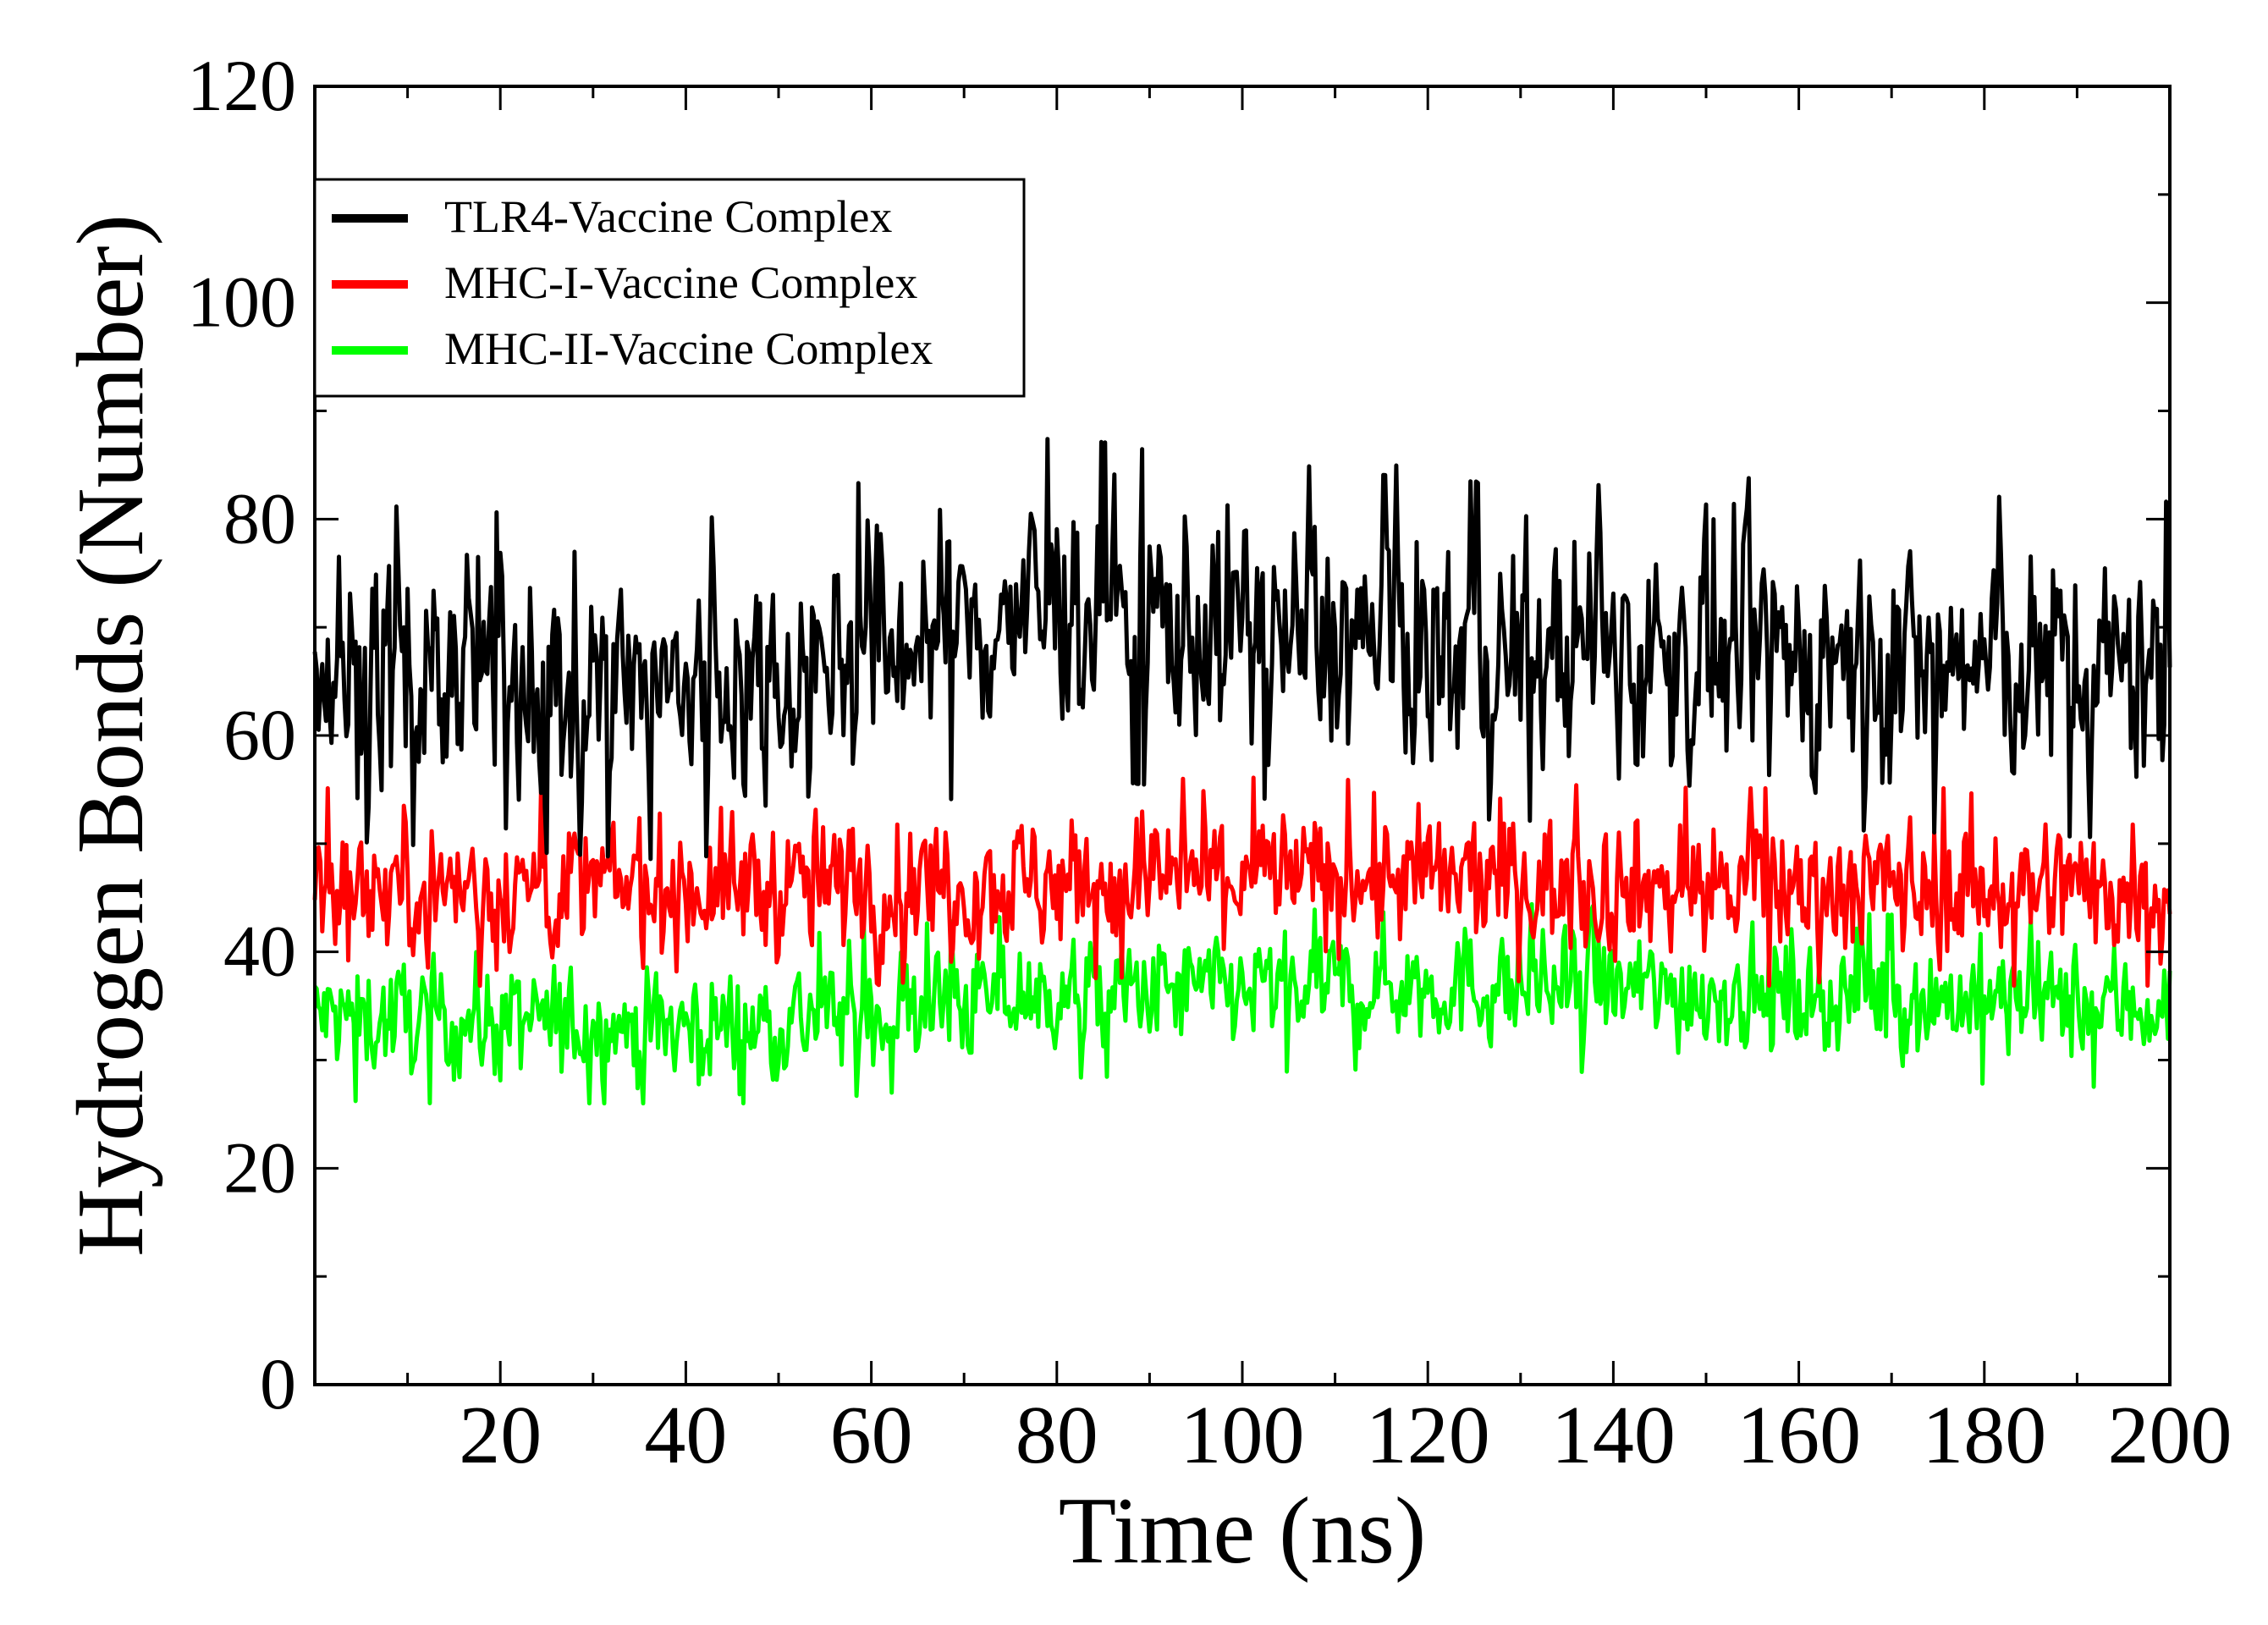 This screenshot has width=2268, height=1625. Describe the element at coordinates (686, 1435) in the screenshot. I see `x-tick-label: 40` at that location.